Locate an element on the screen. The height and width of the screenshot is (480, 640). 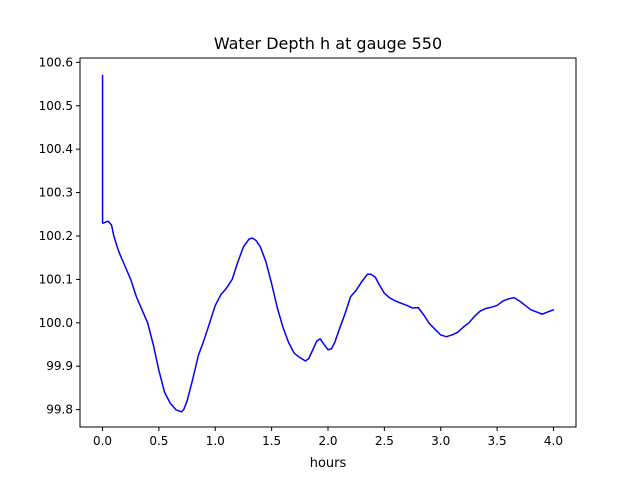
x-tick-label: 2.5 is located at coordinates (384, 441).